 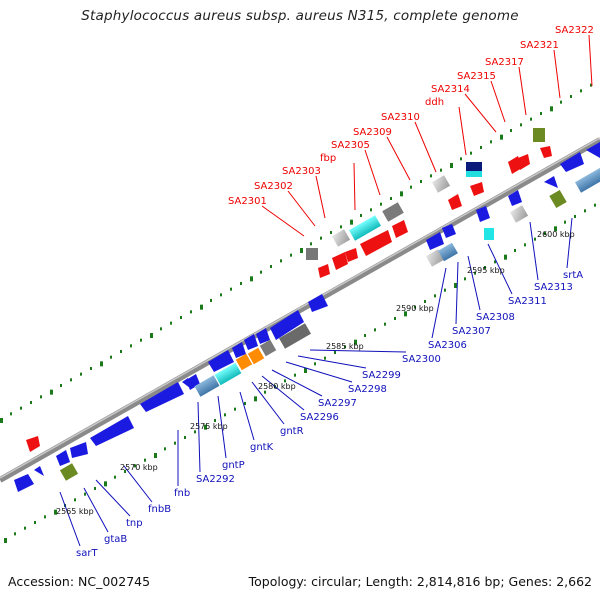 What do you see at coordinates (421, 359) in the screenshot?
I see `gene-label: SA2300` at bounding box center [421, 359].